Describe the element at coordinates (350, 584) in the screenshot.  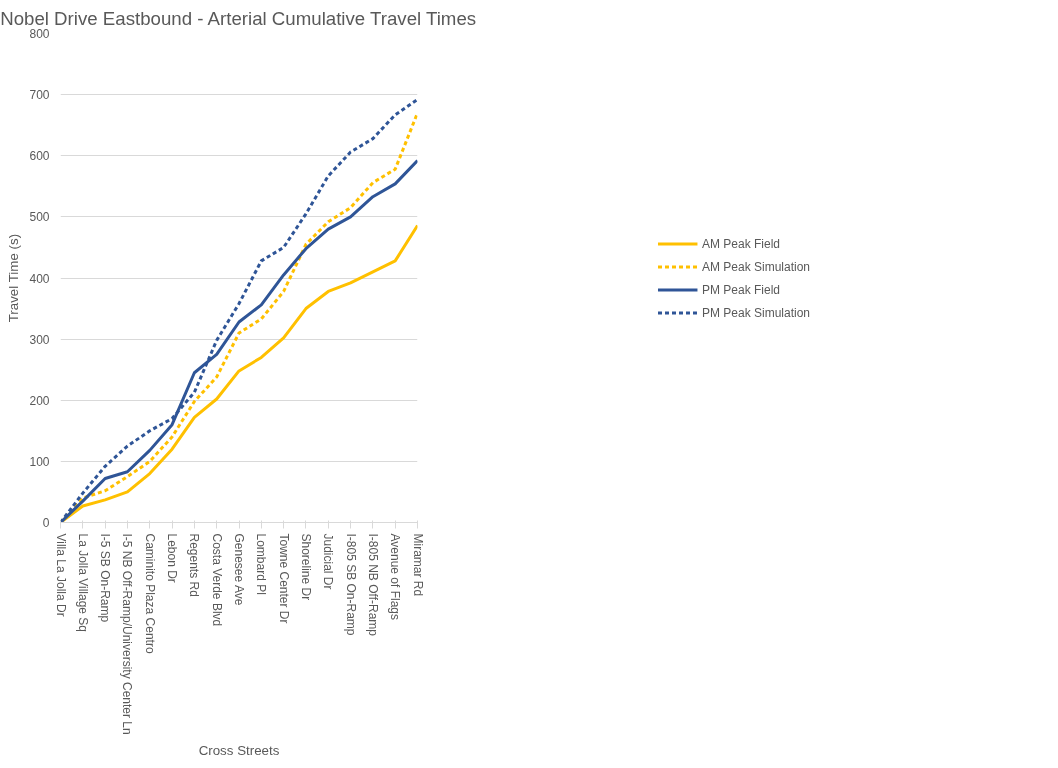
I see `x-tick-label: I-805 SB On-Ramp` at that location.